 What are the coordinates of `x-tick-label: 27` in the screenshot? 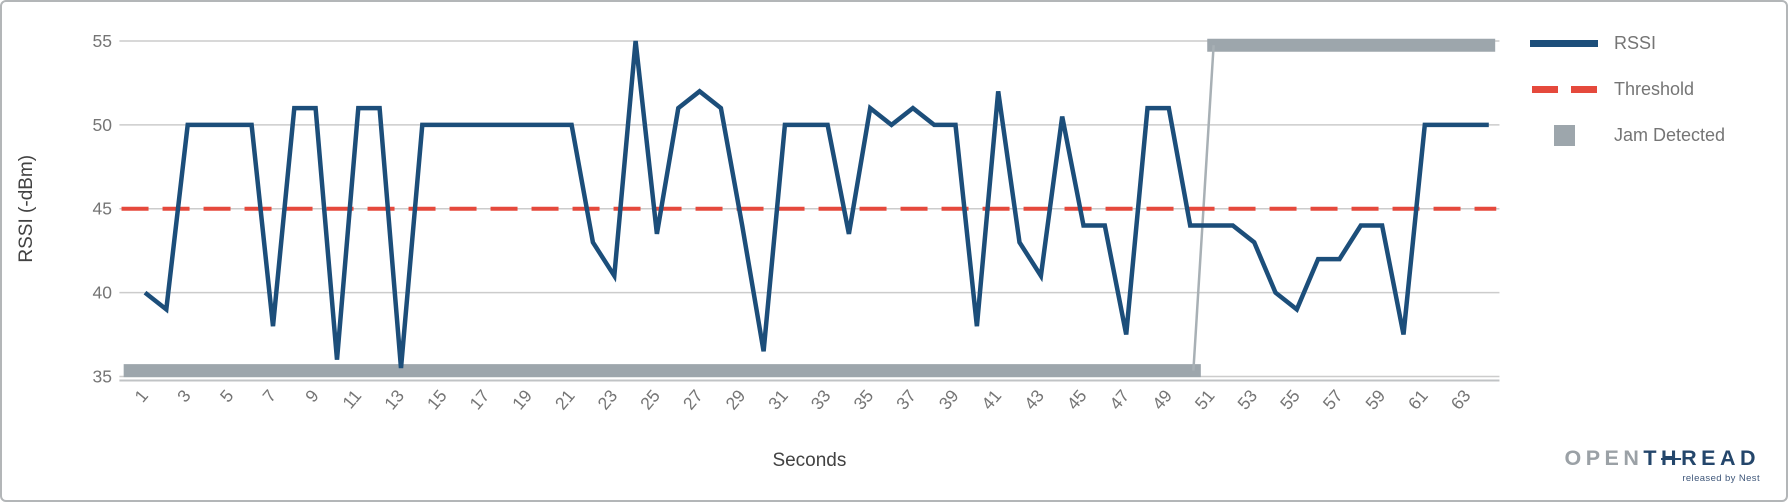 It's located at (693, 400).